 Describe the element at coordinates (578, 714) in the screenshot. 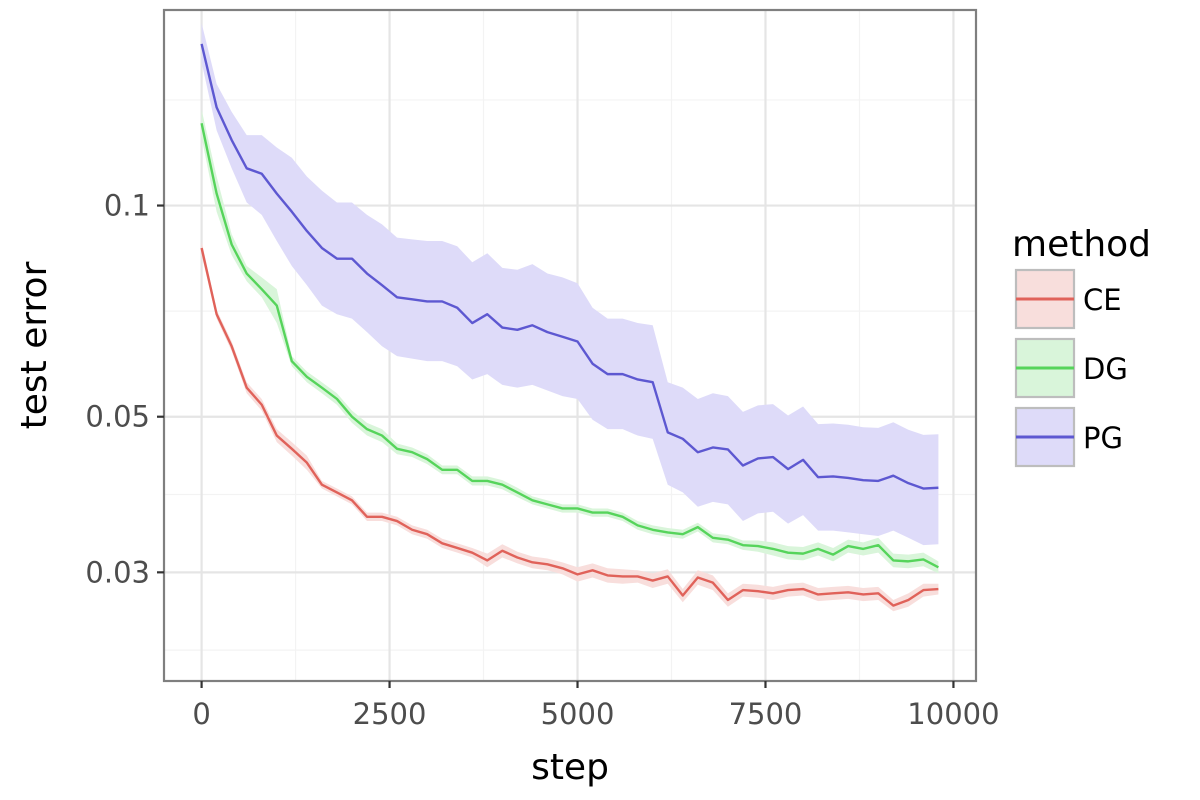

I see `x-tick-label: 5000` at that location.